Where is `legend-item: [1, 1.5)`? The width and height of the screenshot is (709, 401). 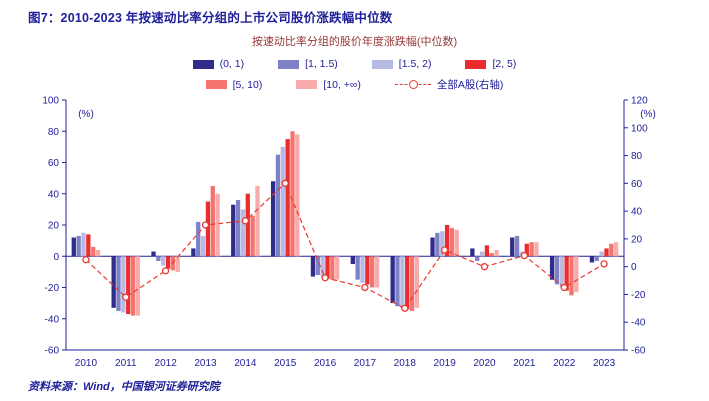
legend-item: [1, 1.5) is located at coordinates (308, 64).